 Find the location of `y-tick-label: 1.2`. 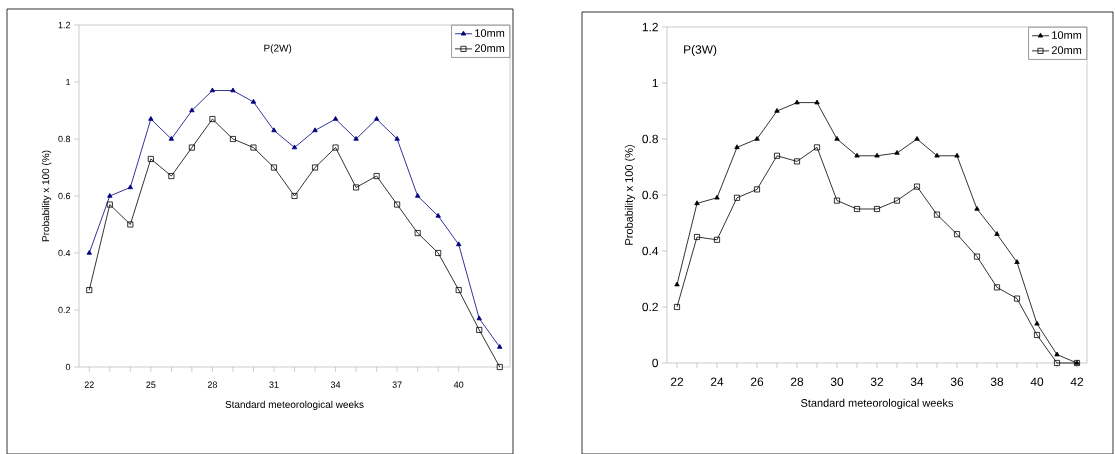

y-tick-label: 1.2 is located at coordinates (64, 24).